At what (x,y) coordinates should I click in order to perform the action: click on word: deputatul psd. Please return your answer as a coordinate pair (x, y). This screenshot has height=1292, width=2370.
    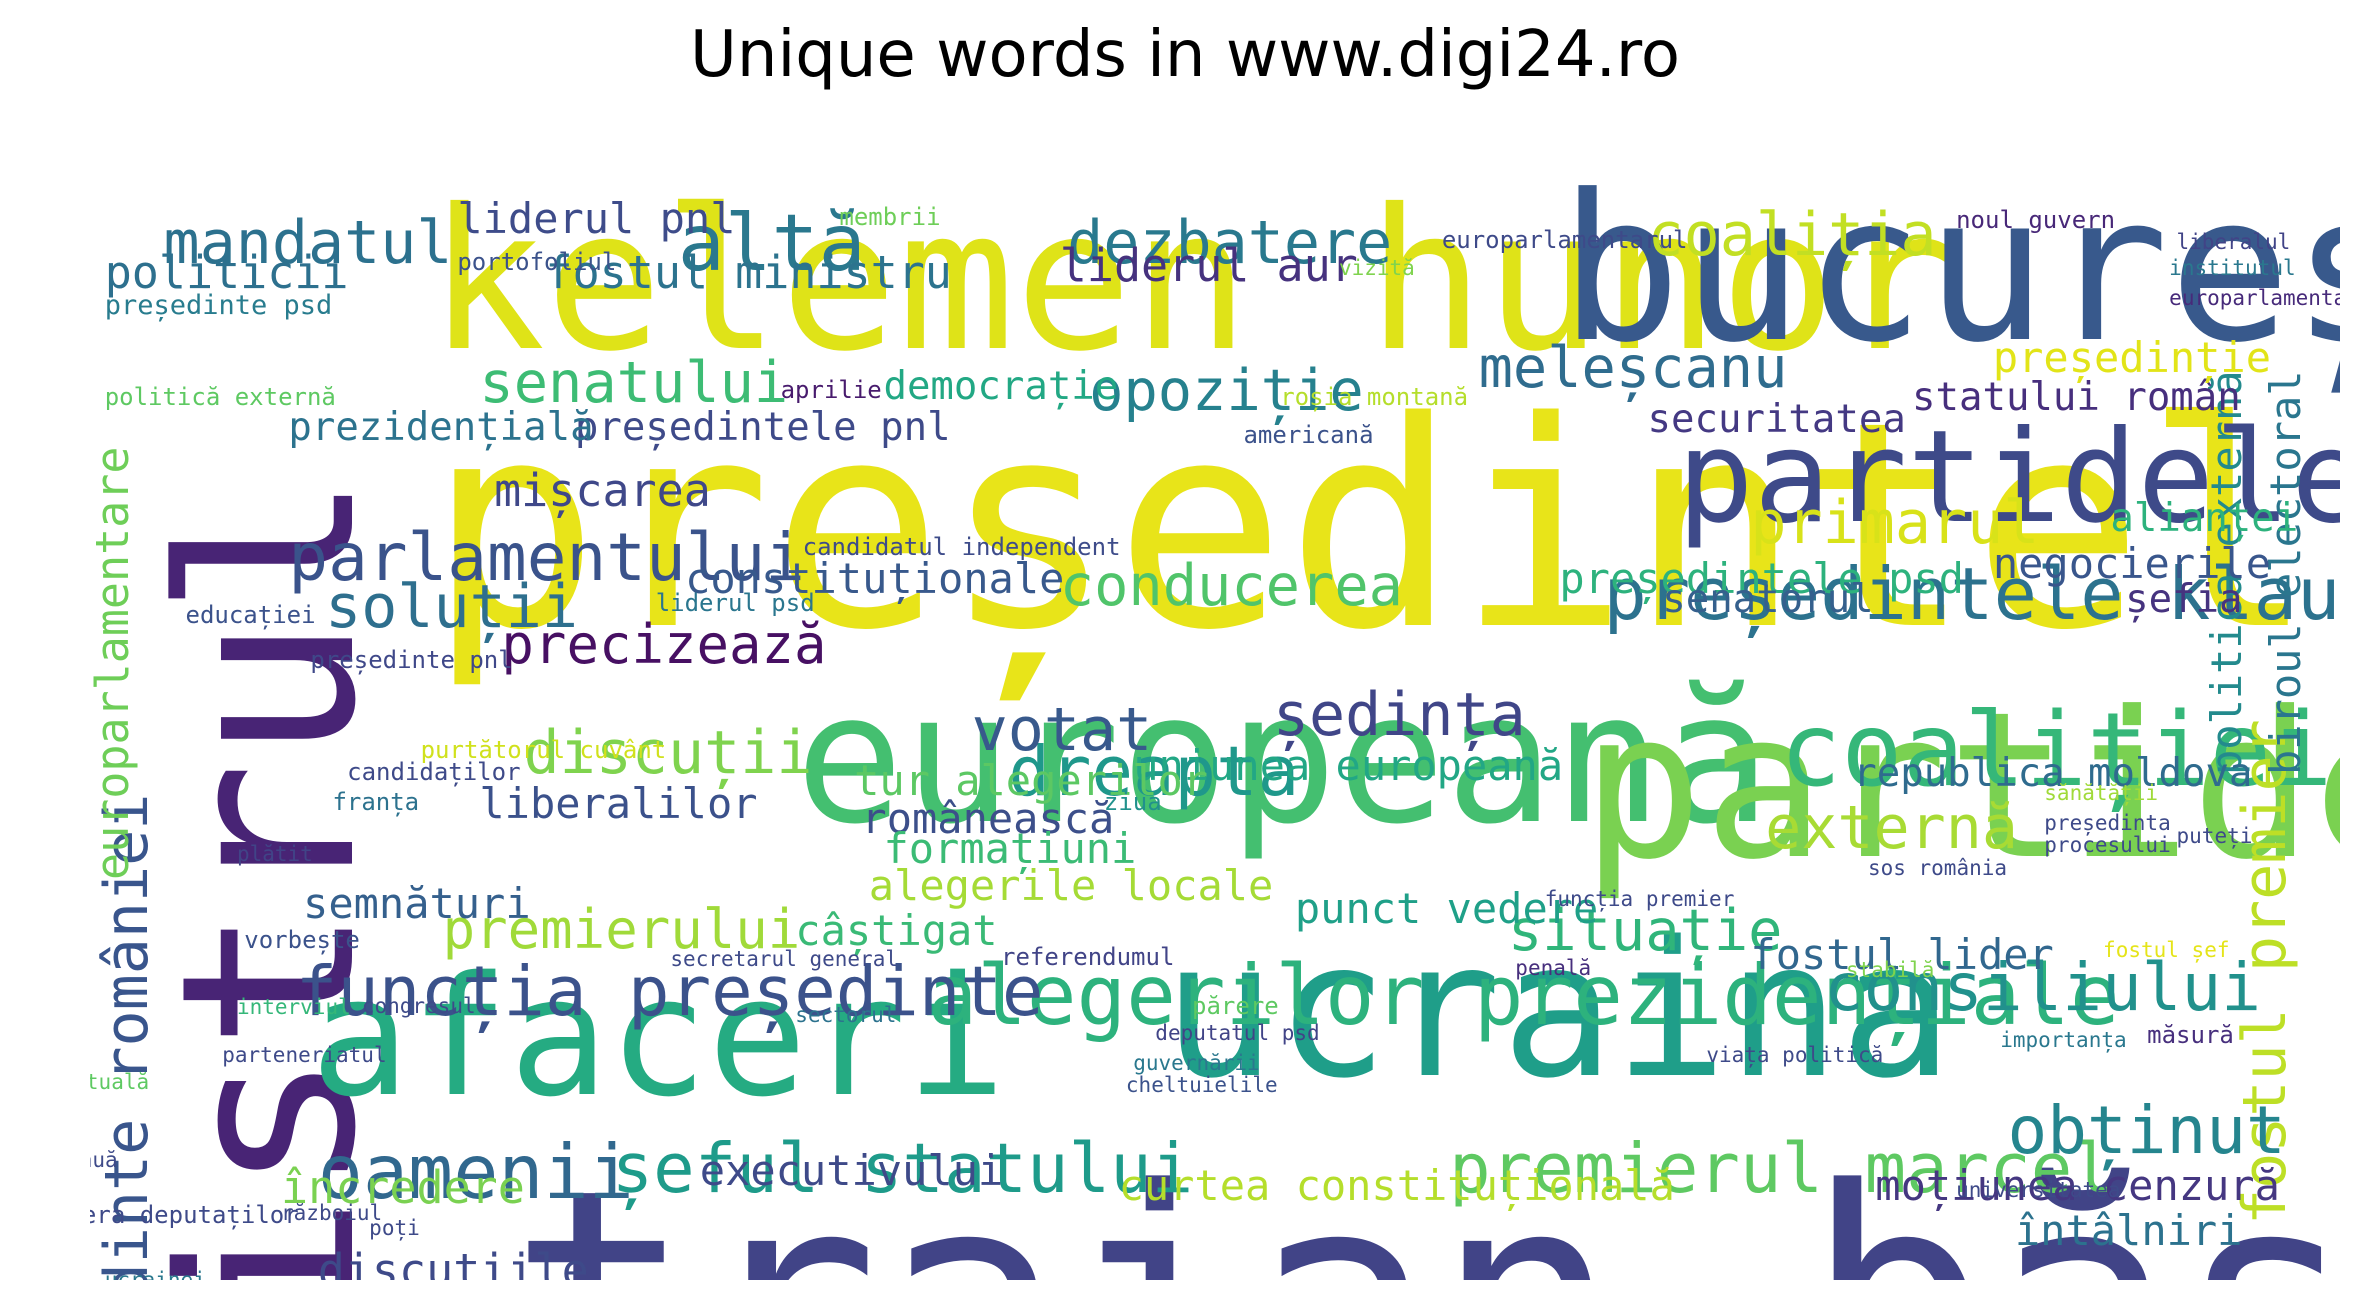
    Looking at the image, I should click on (1237, 1032).